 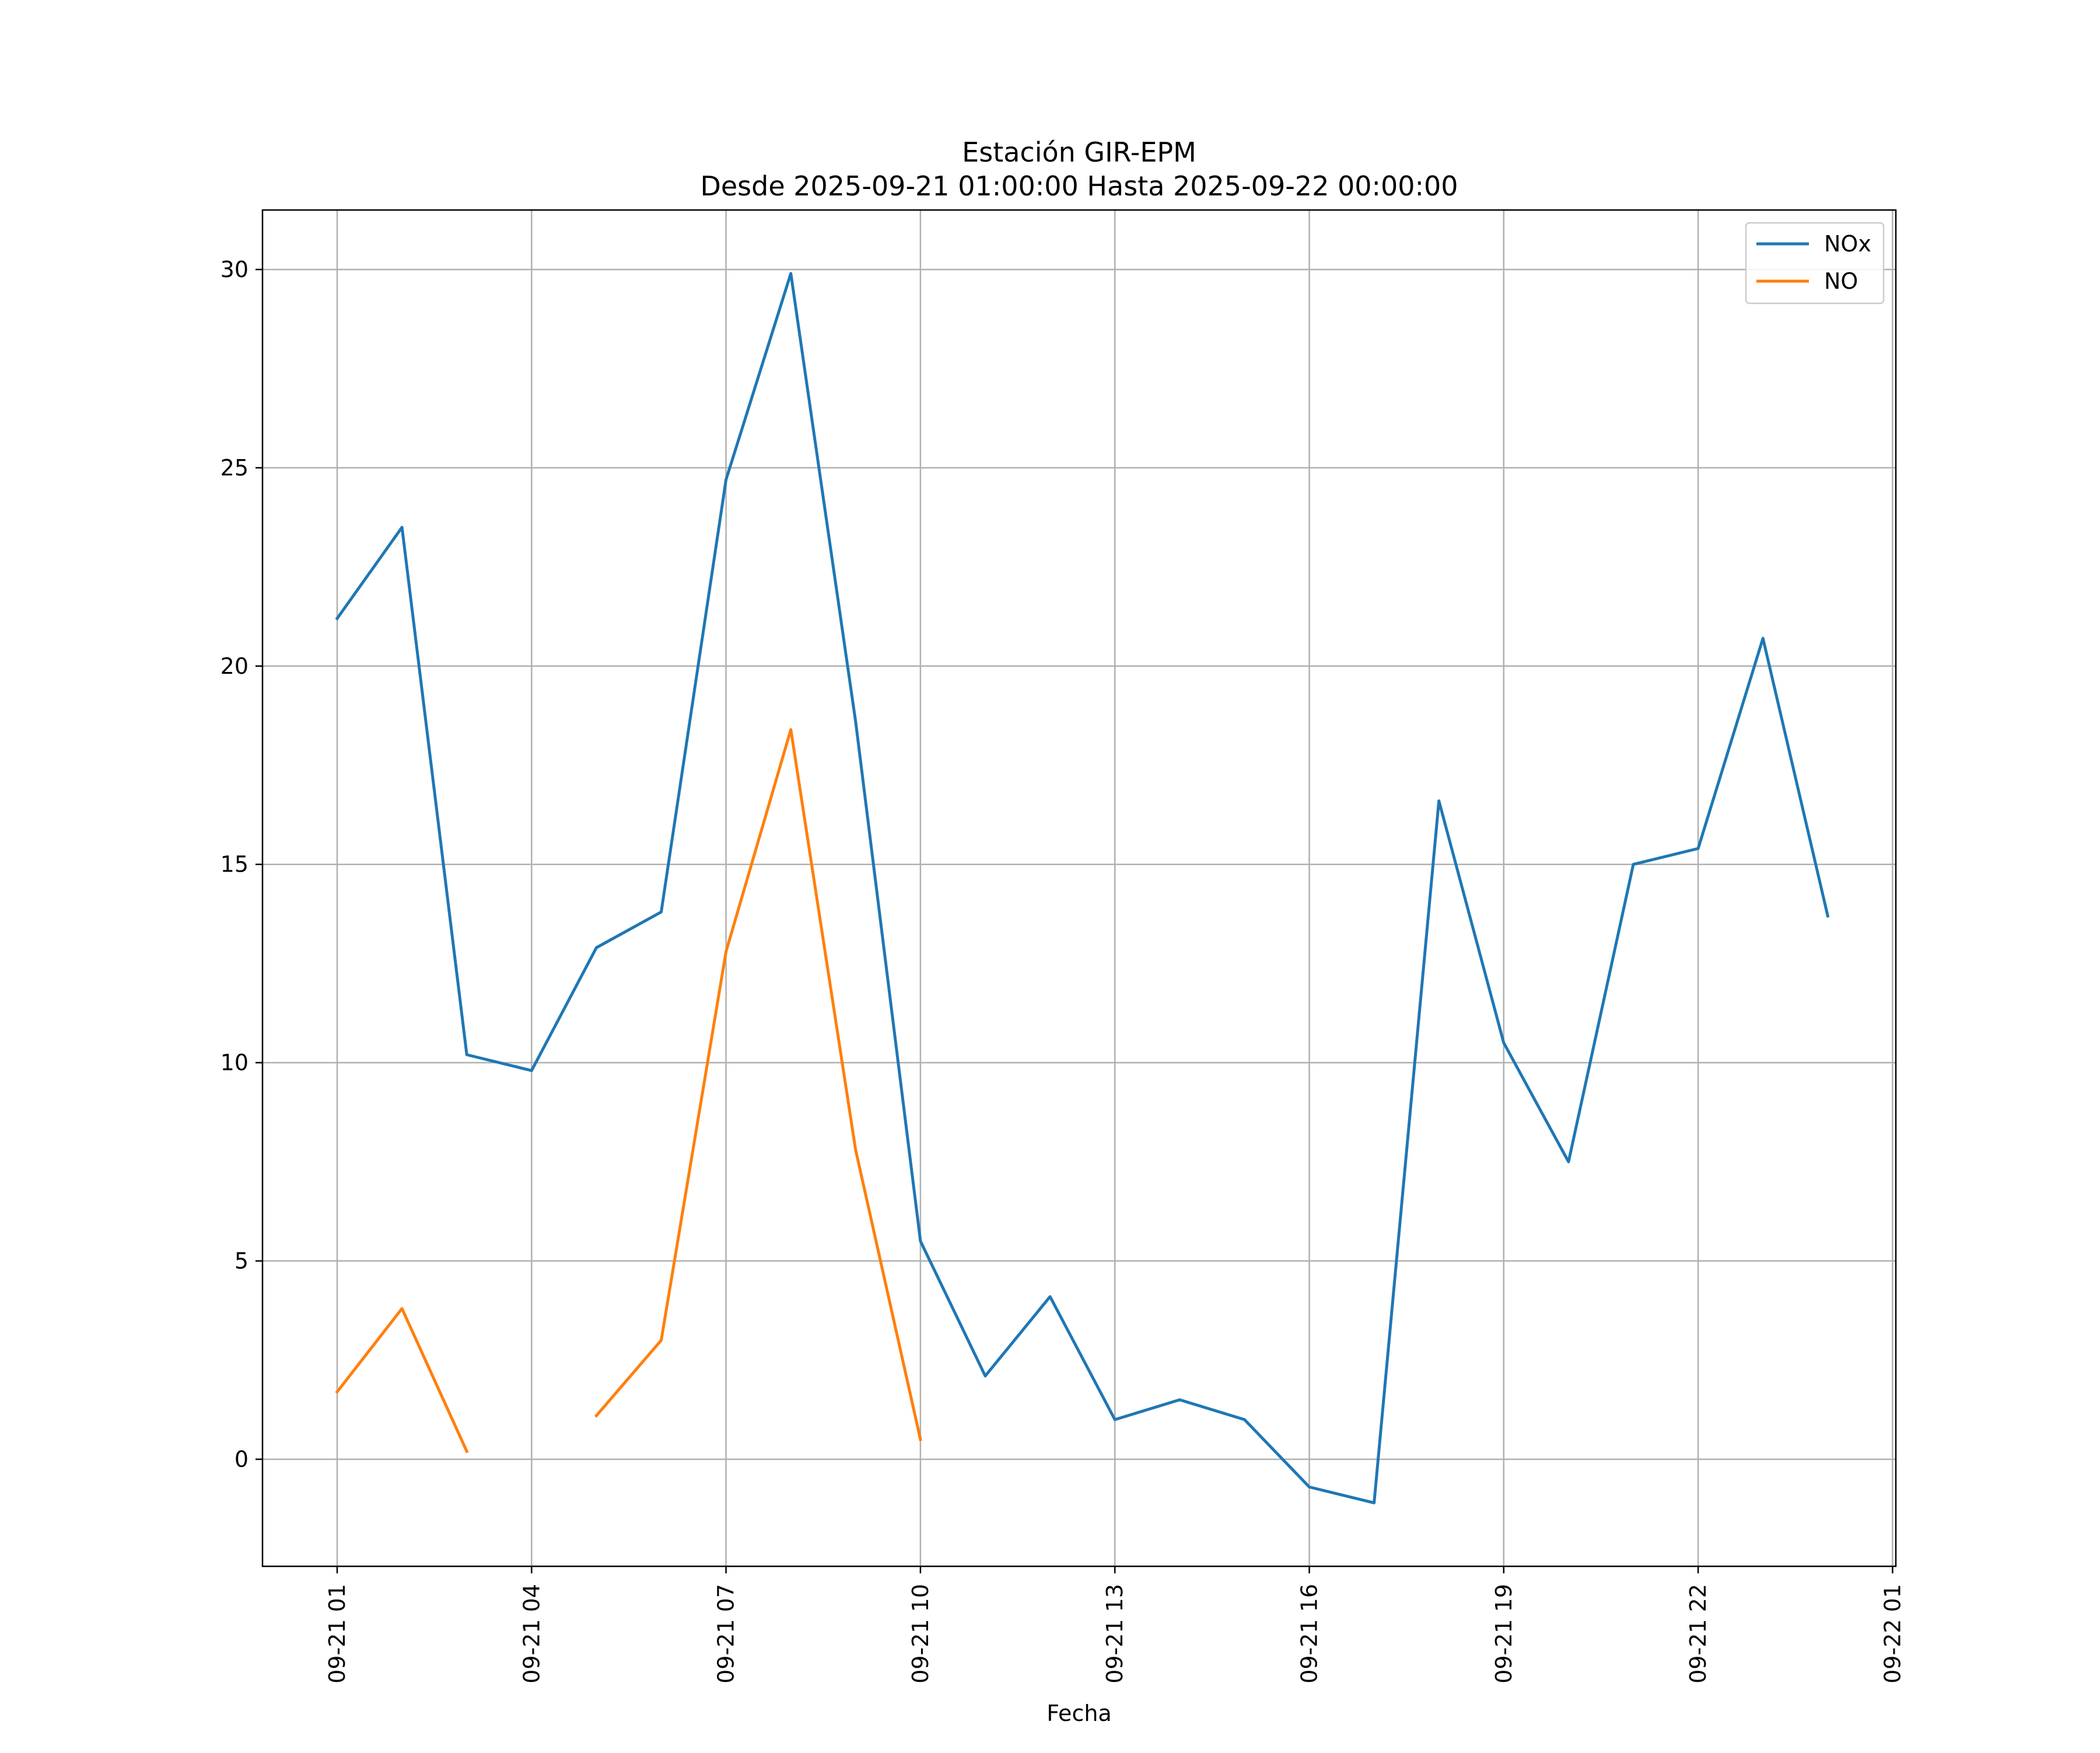 What do you see at coordinates (235, 864) in the screenshot?
I see `y-tick-label: 15` at bounding box center [235, 864].